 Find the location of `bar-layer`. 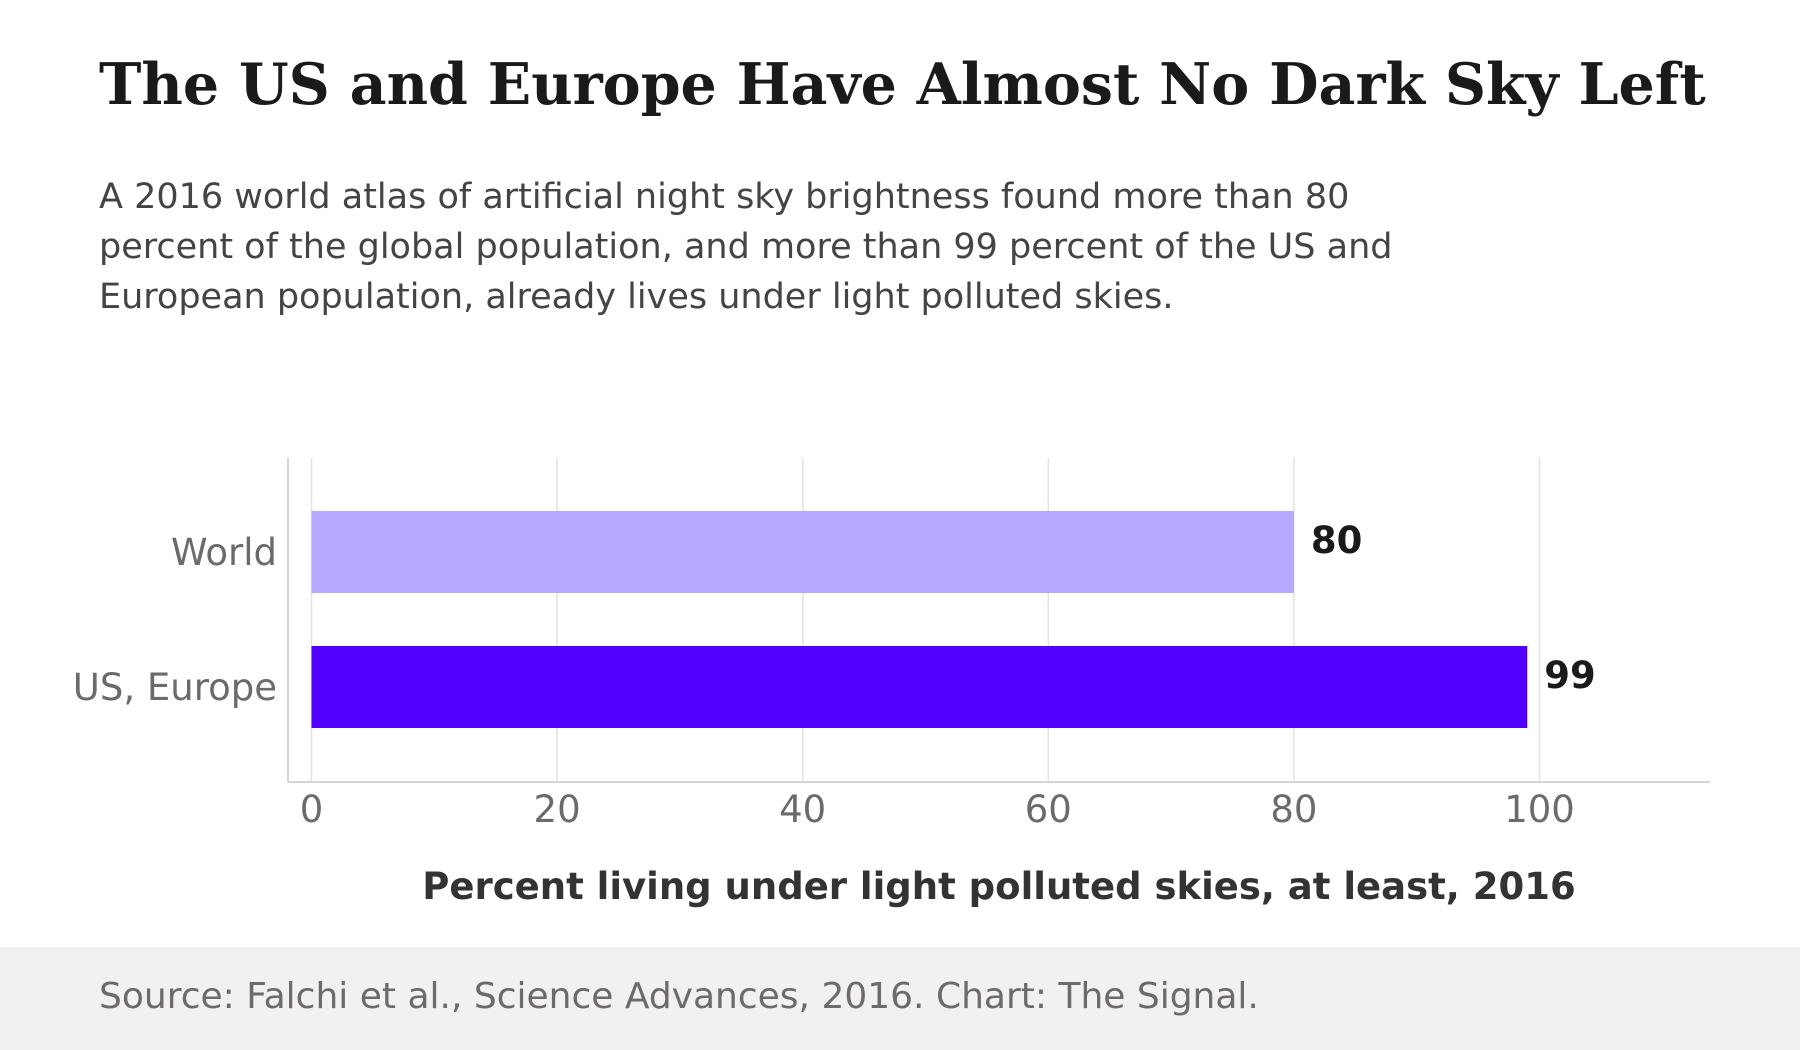

bar-layer is located at coordinates (919, 619).